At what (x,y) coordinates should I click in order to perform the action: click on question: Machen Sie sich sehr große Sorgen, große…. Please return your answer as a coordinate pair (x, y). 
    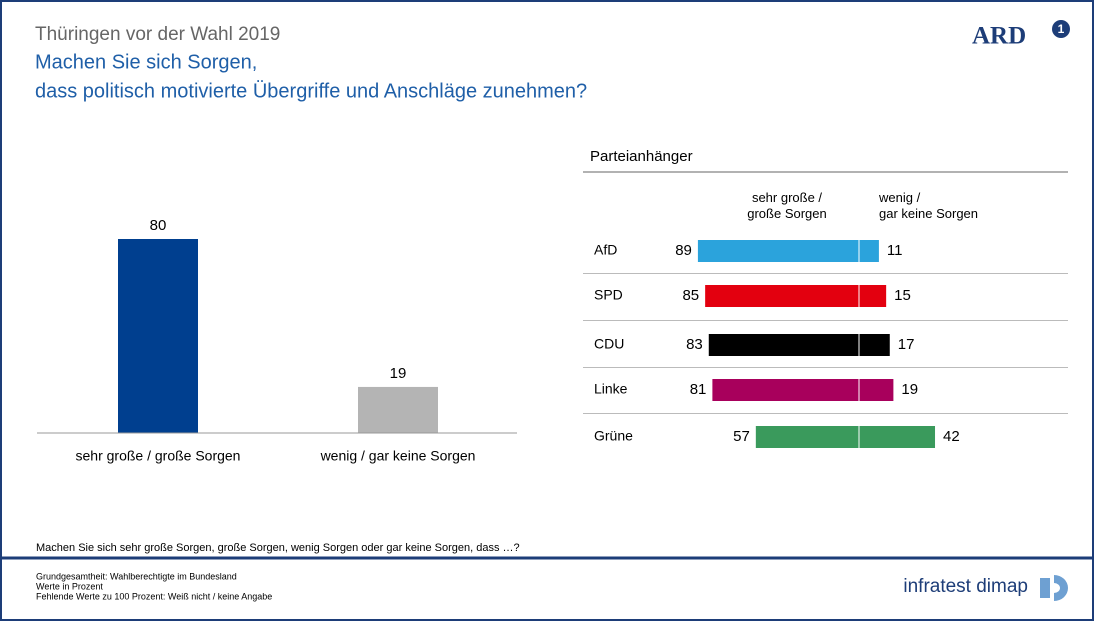
    Looking at the image, I should click on (278, 548).